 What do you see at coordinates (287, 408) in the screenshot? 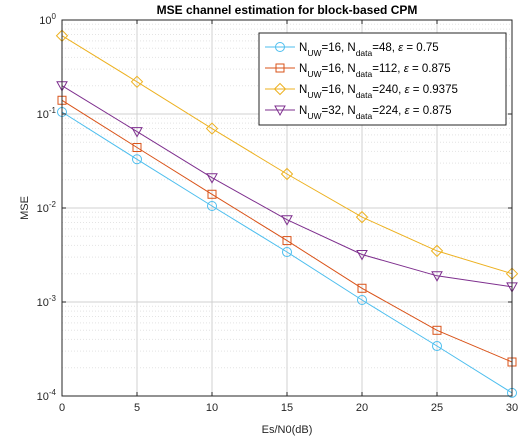
I see `x-tick-label: 15` at bounding box center [287, 408].